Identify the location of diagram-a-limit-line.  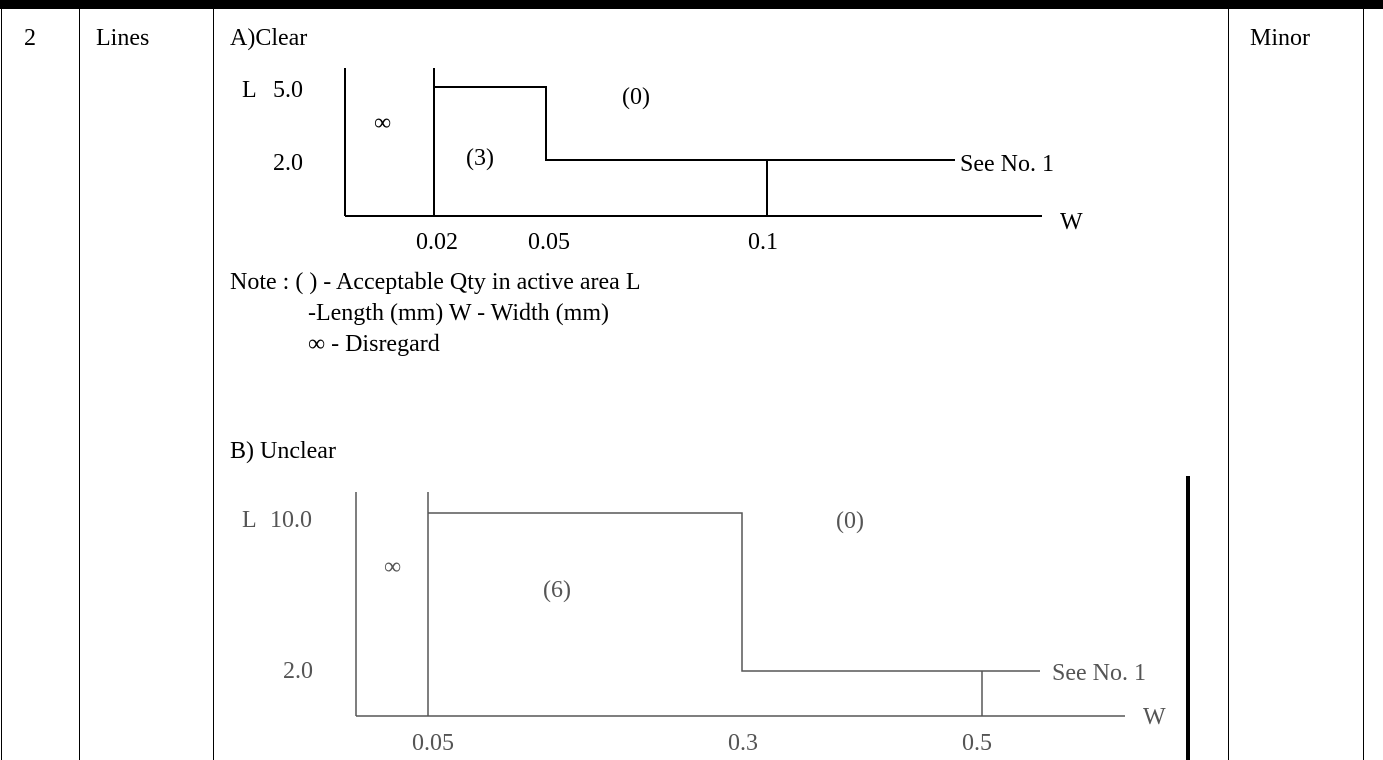
(694, 123).